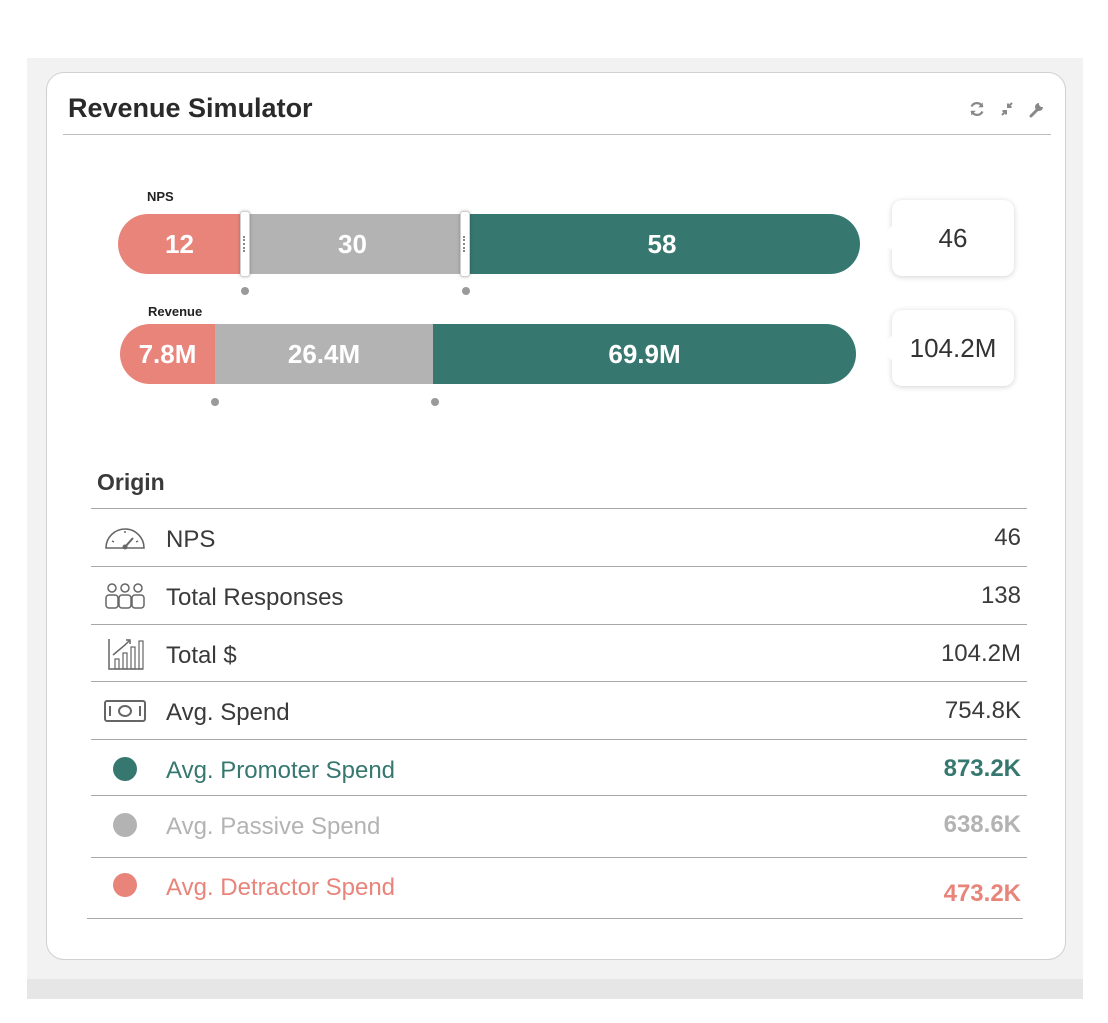  Describe the element at coordinates (555, 989) in the screenshot. I see `widget-footer-strip` at that location.